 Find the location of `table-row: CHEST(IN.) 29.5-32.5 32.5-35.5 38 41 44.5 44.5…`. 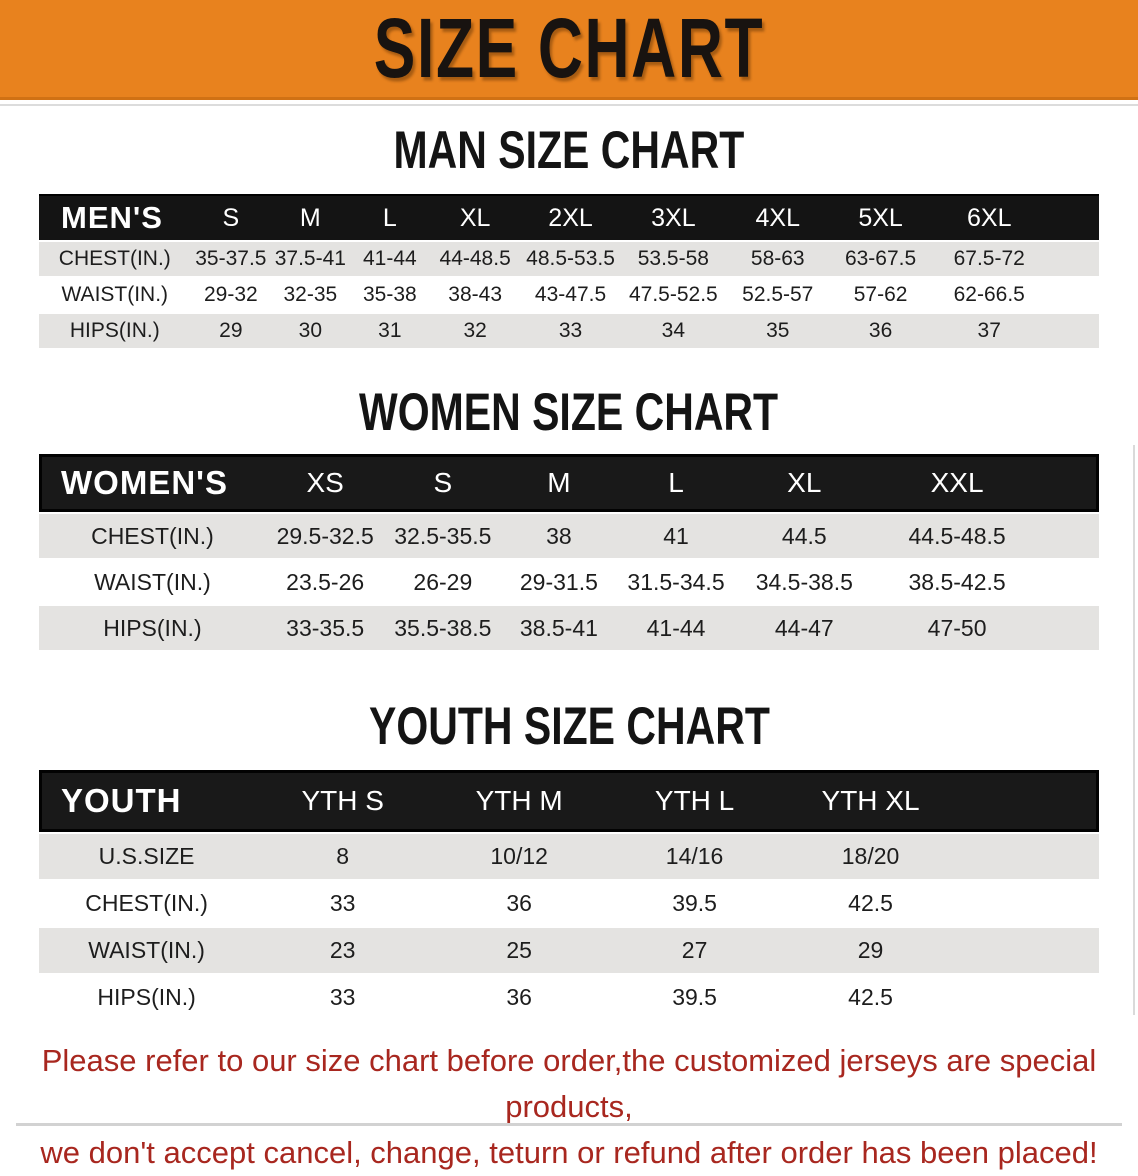

table-row: CHEST(IN.) 29.5-32.5 32.5-35.5 38 41 44.5 44.5… is located at coordinates (569, 535).